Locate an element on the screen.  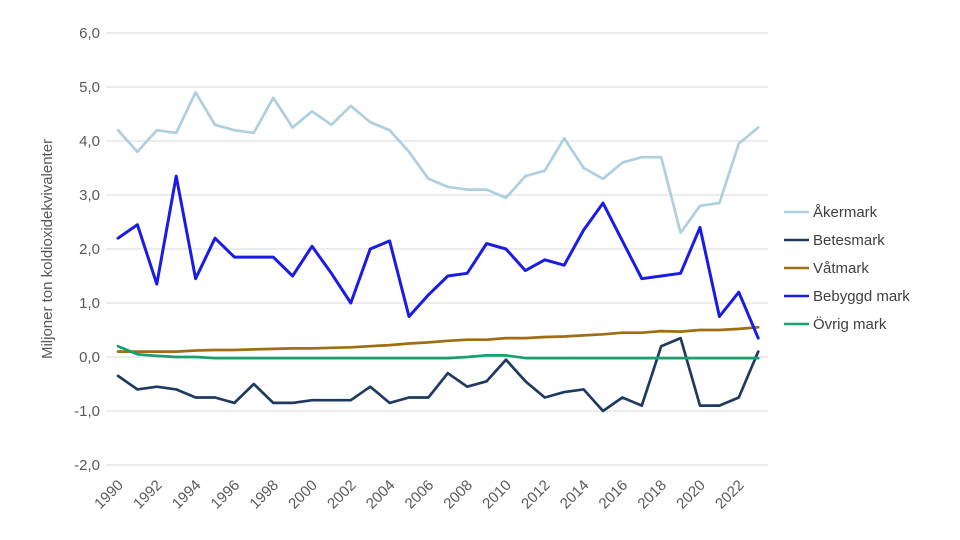
x-tick-label: 2004 is located at coordinates (381, 495).